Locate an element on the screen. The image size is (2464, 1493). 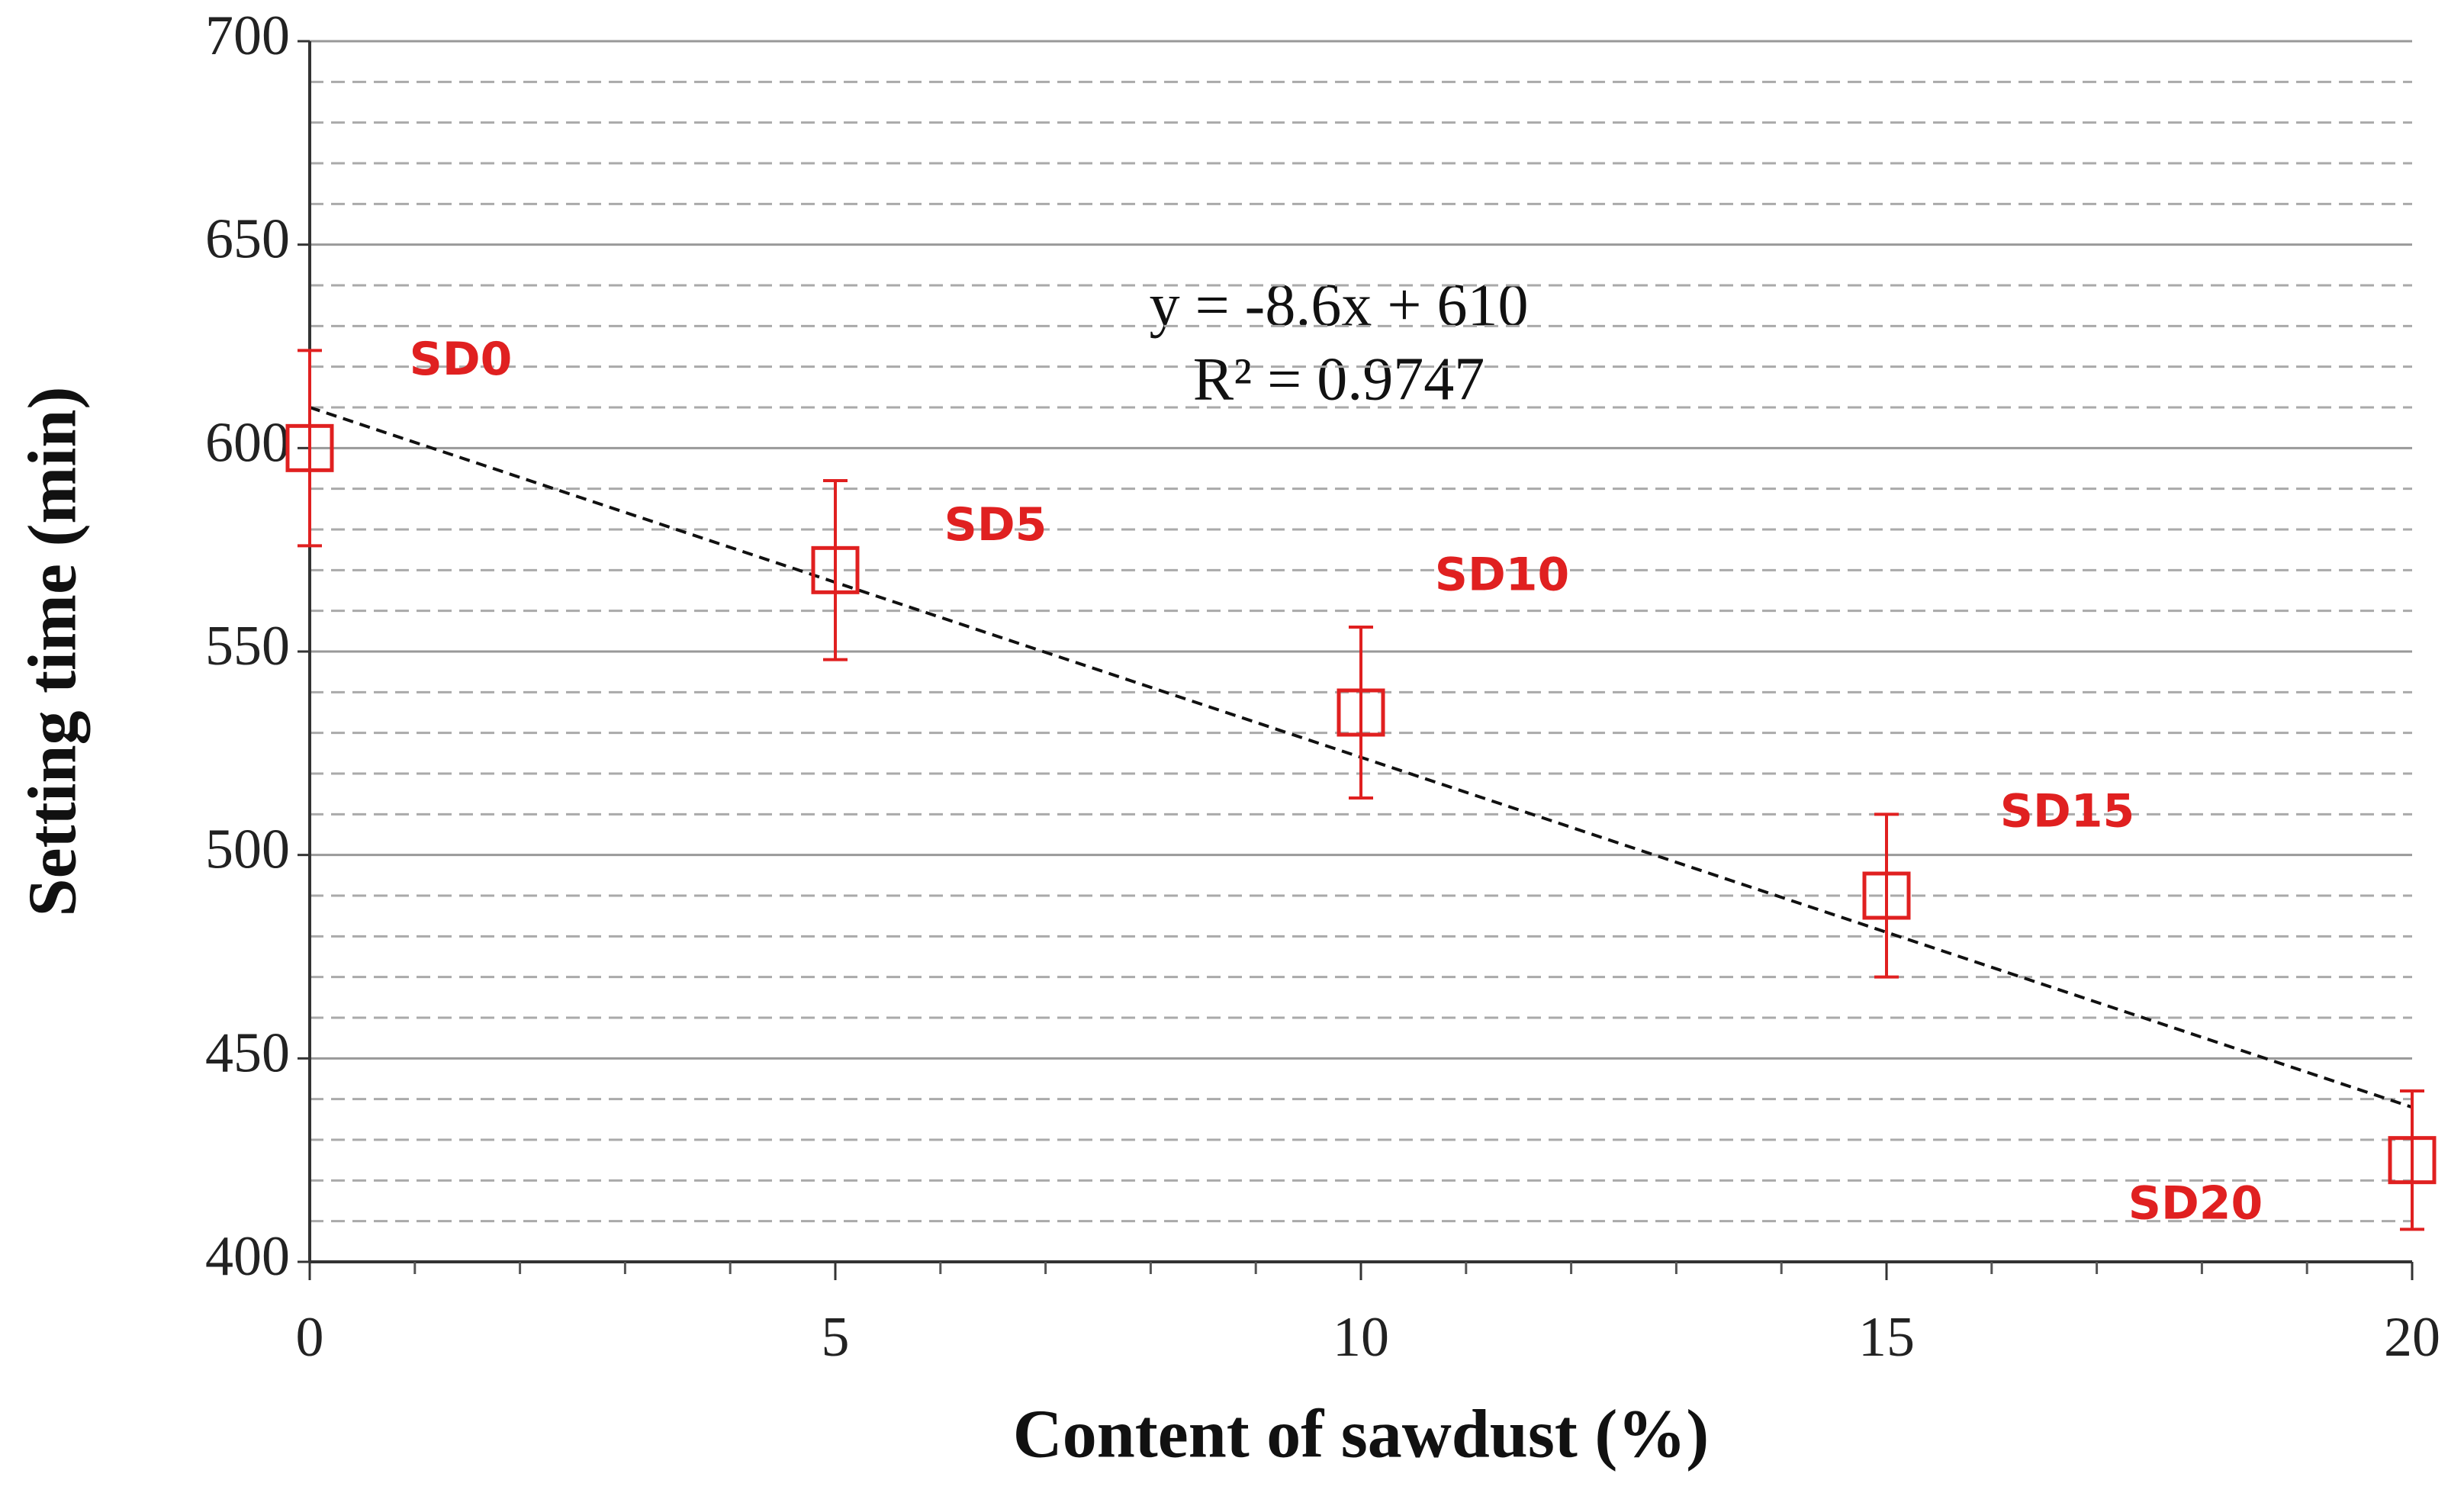
x-tick-label: 10 is located at coordinates (1361, 1337).